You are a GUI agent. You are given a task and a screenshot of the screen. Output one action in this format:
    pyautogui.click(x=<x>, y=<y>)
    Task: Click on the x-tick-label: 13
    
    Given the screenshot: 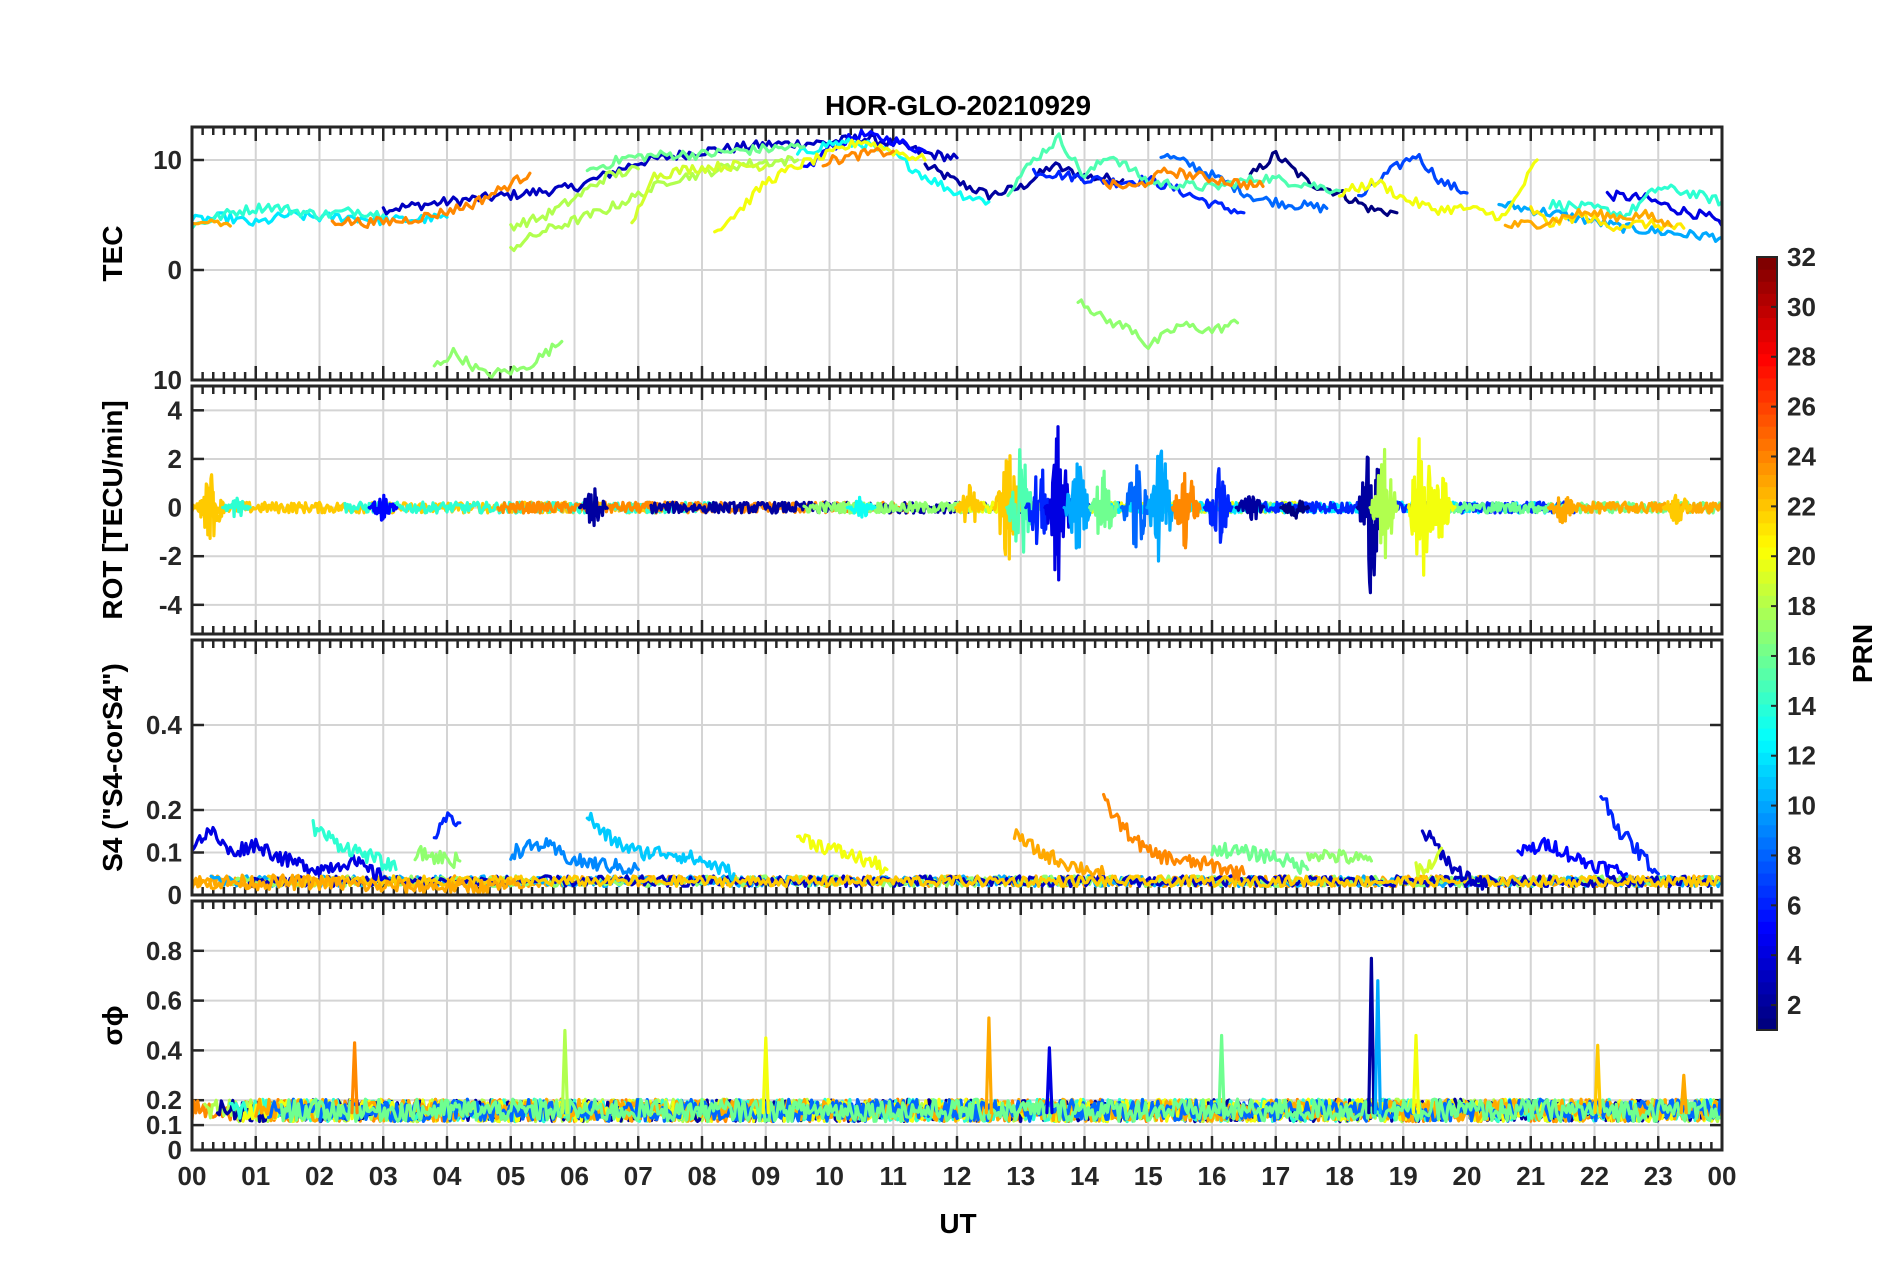 What is the action you would take?
    pyautogui.click(x=1020, y=1176)
    